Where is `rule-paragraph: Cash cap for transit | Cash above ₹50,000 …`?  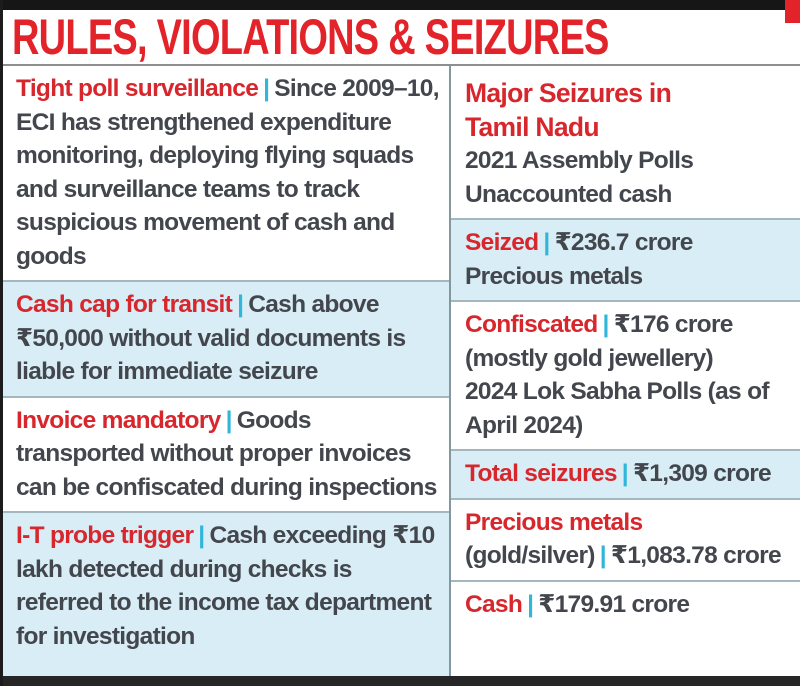 rule-paragraph: Cash cap for transit | Cash above ₹50,000 … is located at coordinates (227, 338).